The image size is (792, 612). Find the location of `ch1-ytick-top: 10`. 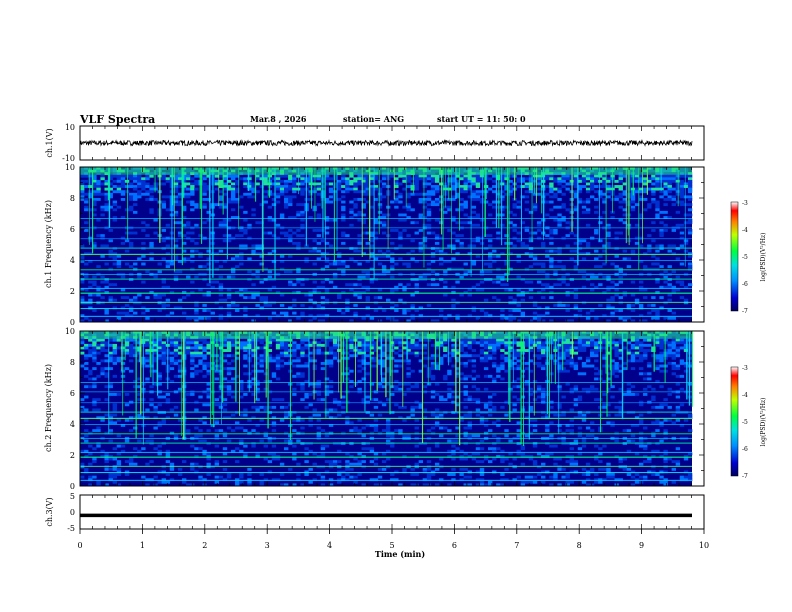

ch1-ytick-top: 10 is located at coordinates (70, 127).